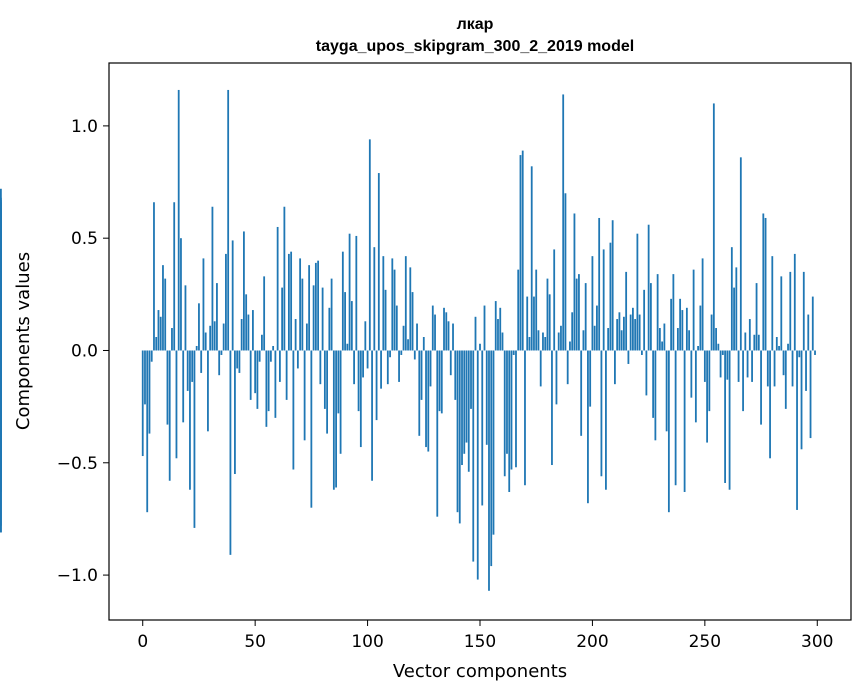 The image size is (867, 696). What do you see at coordinates (84, 127) in the screenshot?
I see `y-tick-label: 1.0` at bounding box center [84, 127].